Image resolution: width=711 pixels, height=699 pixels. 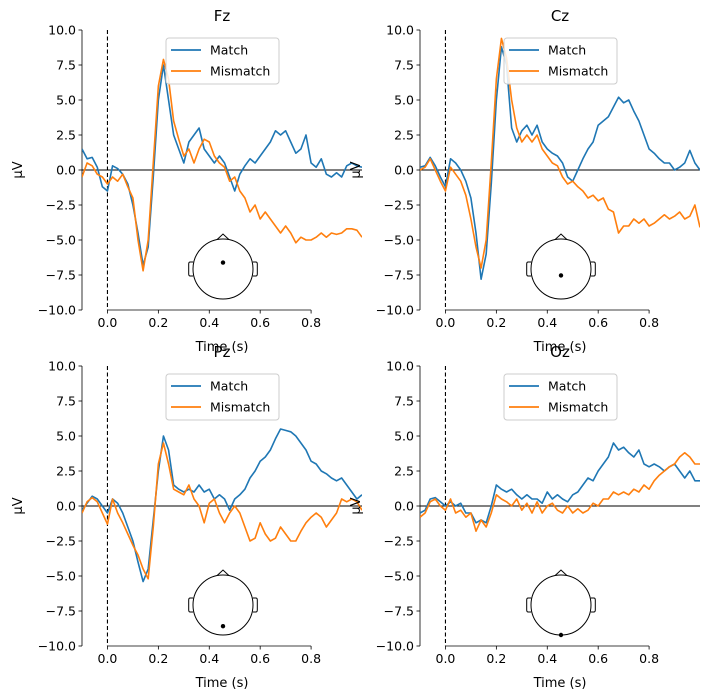 What do you see at coordinates (560, 352) in the screenshot?
I see `panel-title: Oz` at bounding box center [560, 352].